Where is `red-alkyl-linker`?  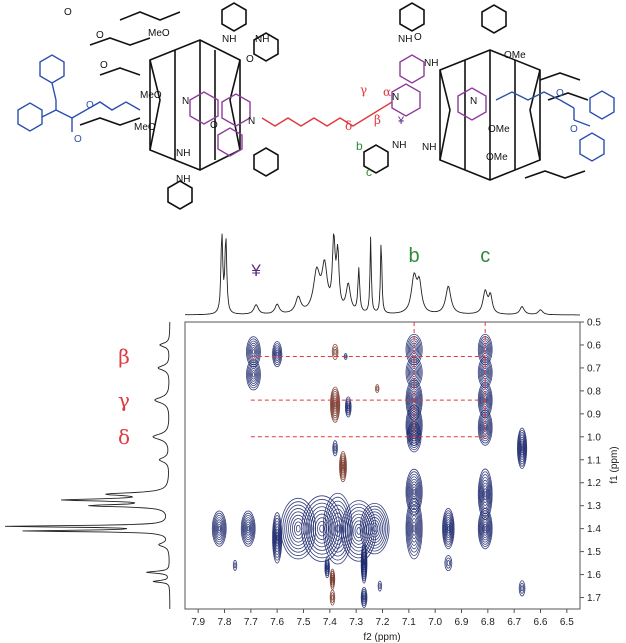 red-alkyl-linker is located at coordinates (327, 114).